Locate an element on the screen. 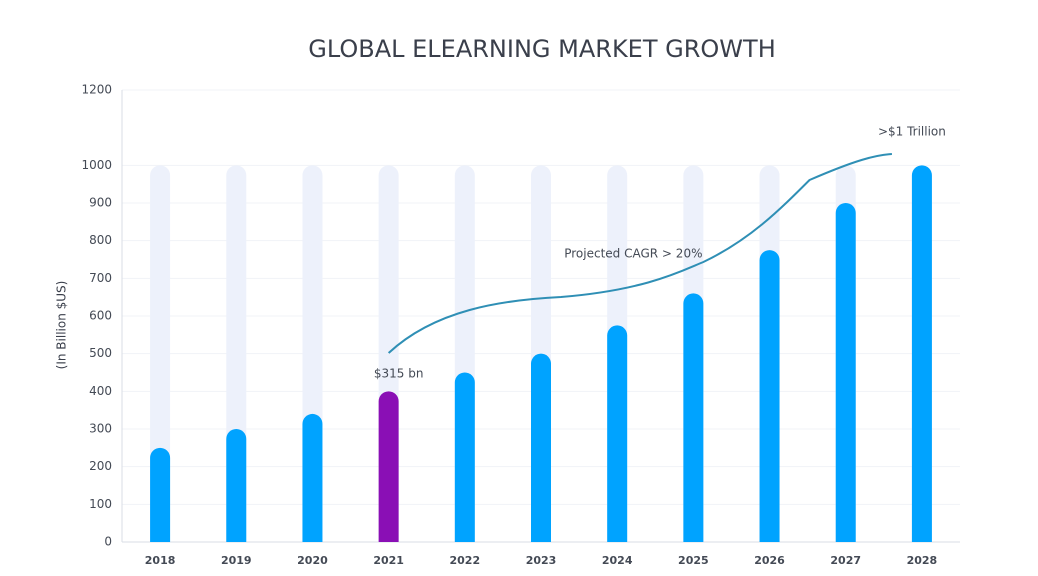  x-tick-label: 2019 is located at coordinates (236, 560).